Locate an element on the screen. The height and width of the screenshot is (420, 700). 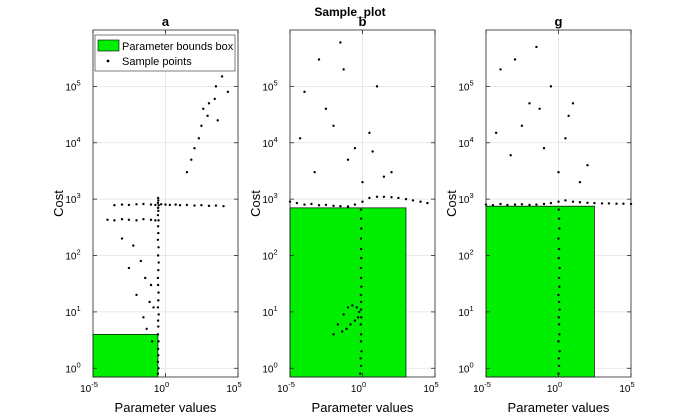
legend-swatch-point is located at coordinates (108, 61).